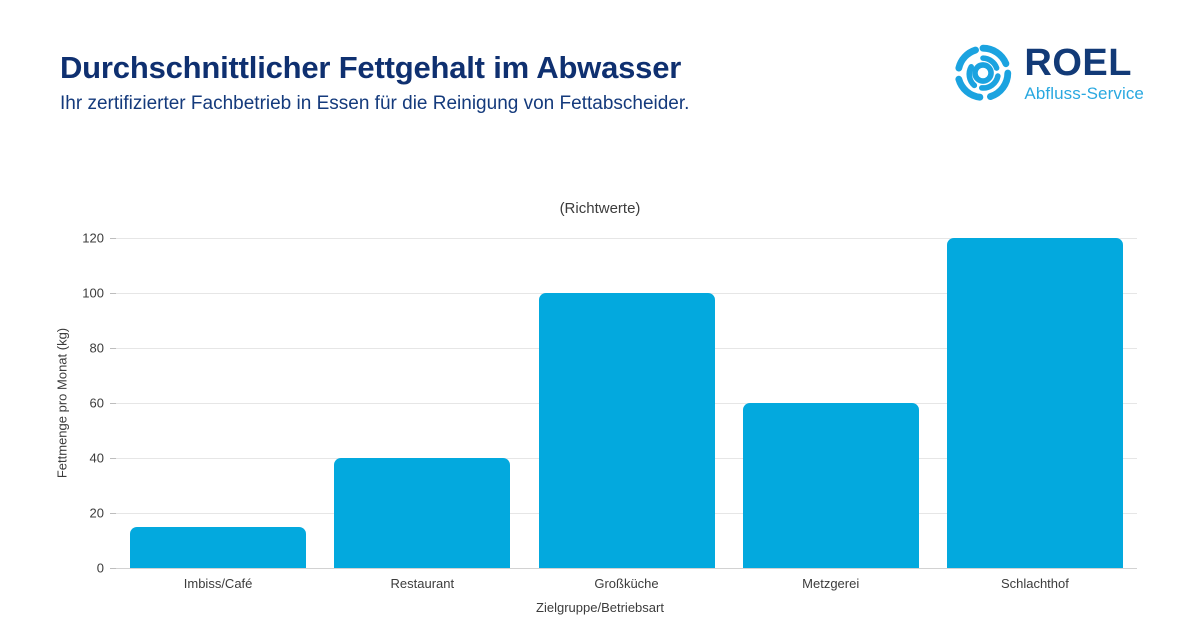  What do you see at coordinates (96, 458) in the screenshot?
I see `y-axis-tick-label: 40` at bounding box center [96, 458].